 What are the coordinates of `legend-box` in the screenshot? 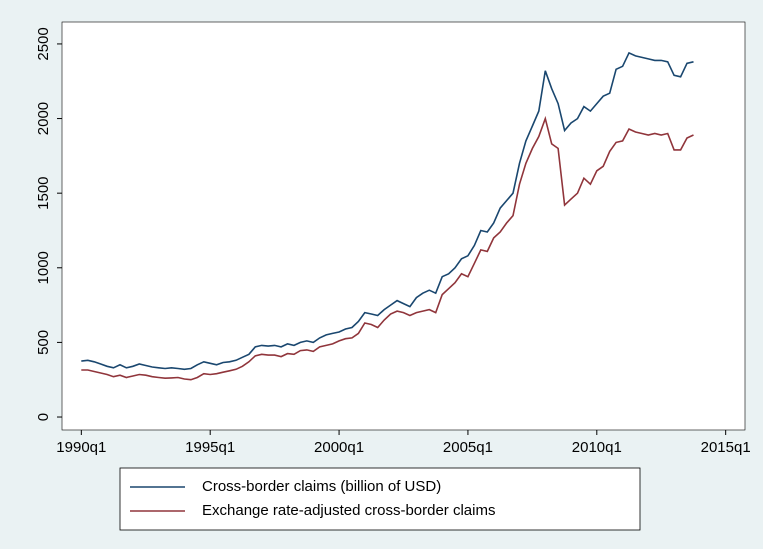 It's located at (380, 499).